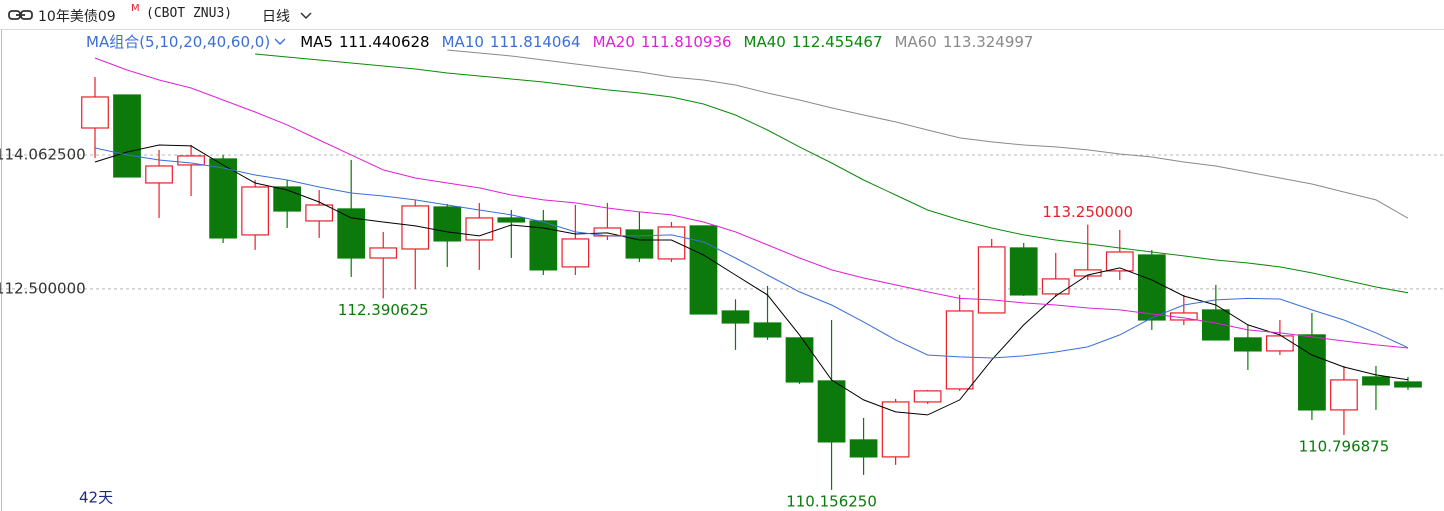 This screenshot has height=511, width=1444. What do you see at coordinates (1344, 446) in the screenshot?
I see `extreme-label: 110.796875` at bounding box center [1344, 446].